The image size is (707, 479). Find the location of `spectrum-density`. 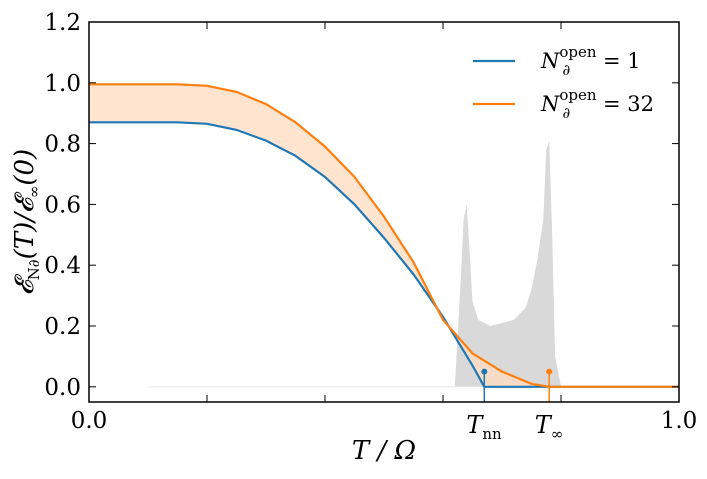

spectrum-density is located at coordinates (507, 263).